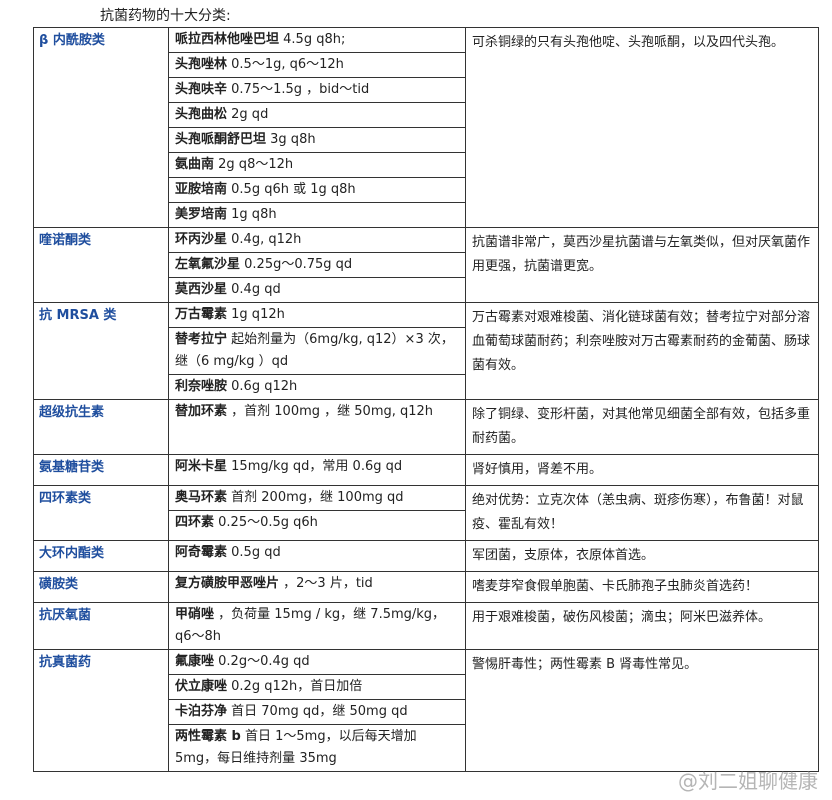  I want to click on drug-dose: 0.5g q6h 或 1g q8h, so click(293, 189).